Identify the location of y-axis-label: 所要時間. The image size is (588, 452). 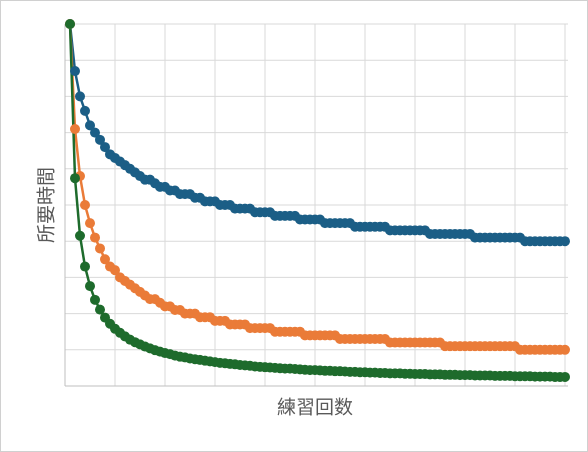
(47, 205).